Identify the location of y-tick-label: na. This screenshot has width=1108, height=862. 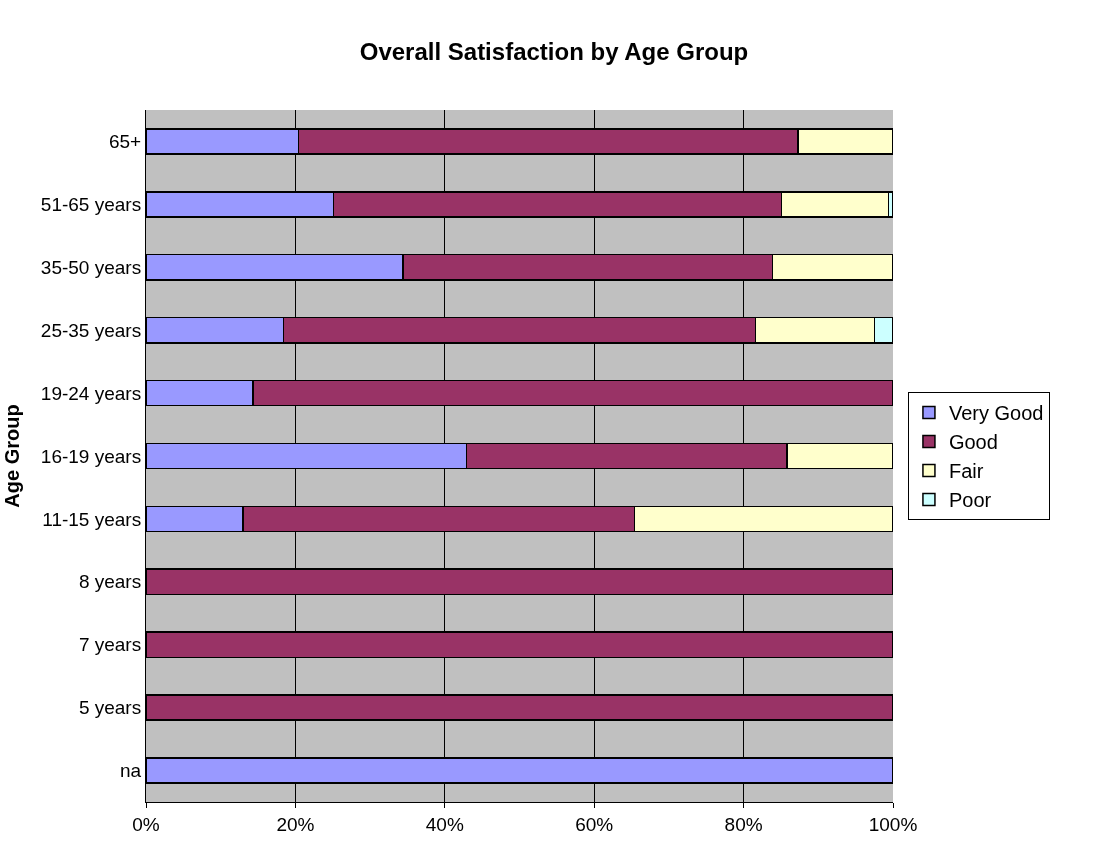
(131, 771).